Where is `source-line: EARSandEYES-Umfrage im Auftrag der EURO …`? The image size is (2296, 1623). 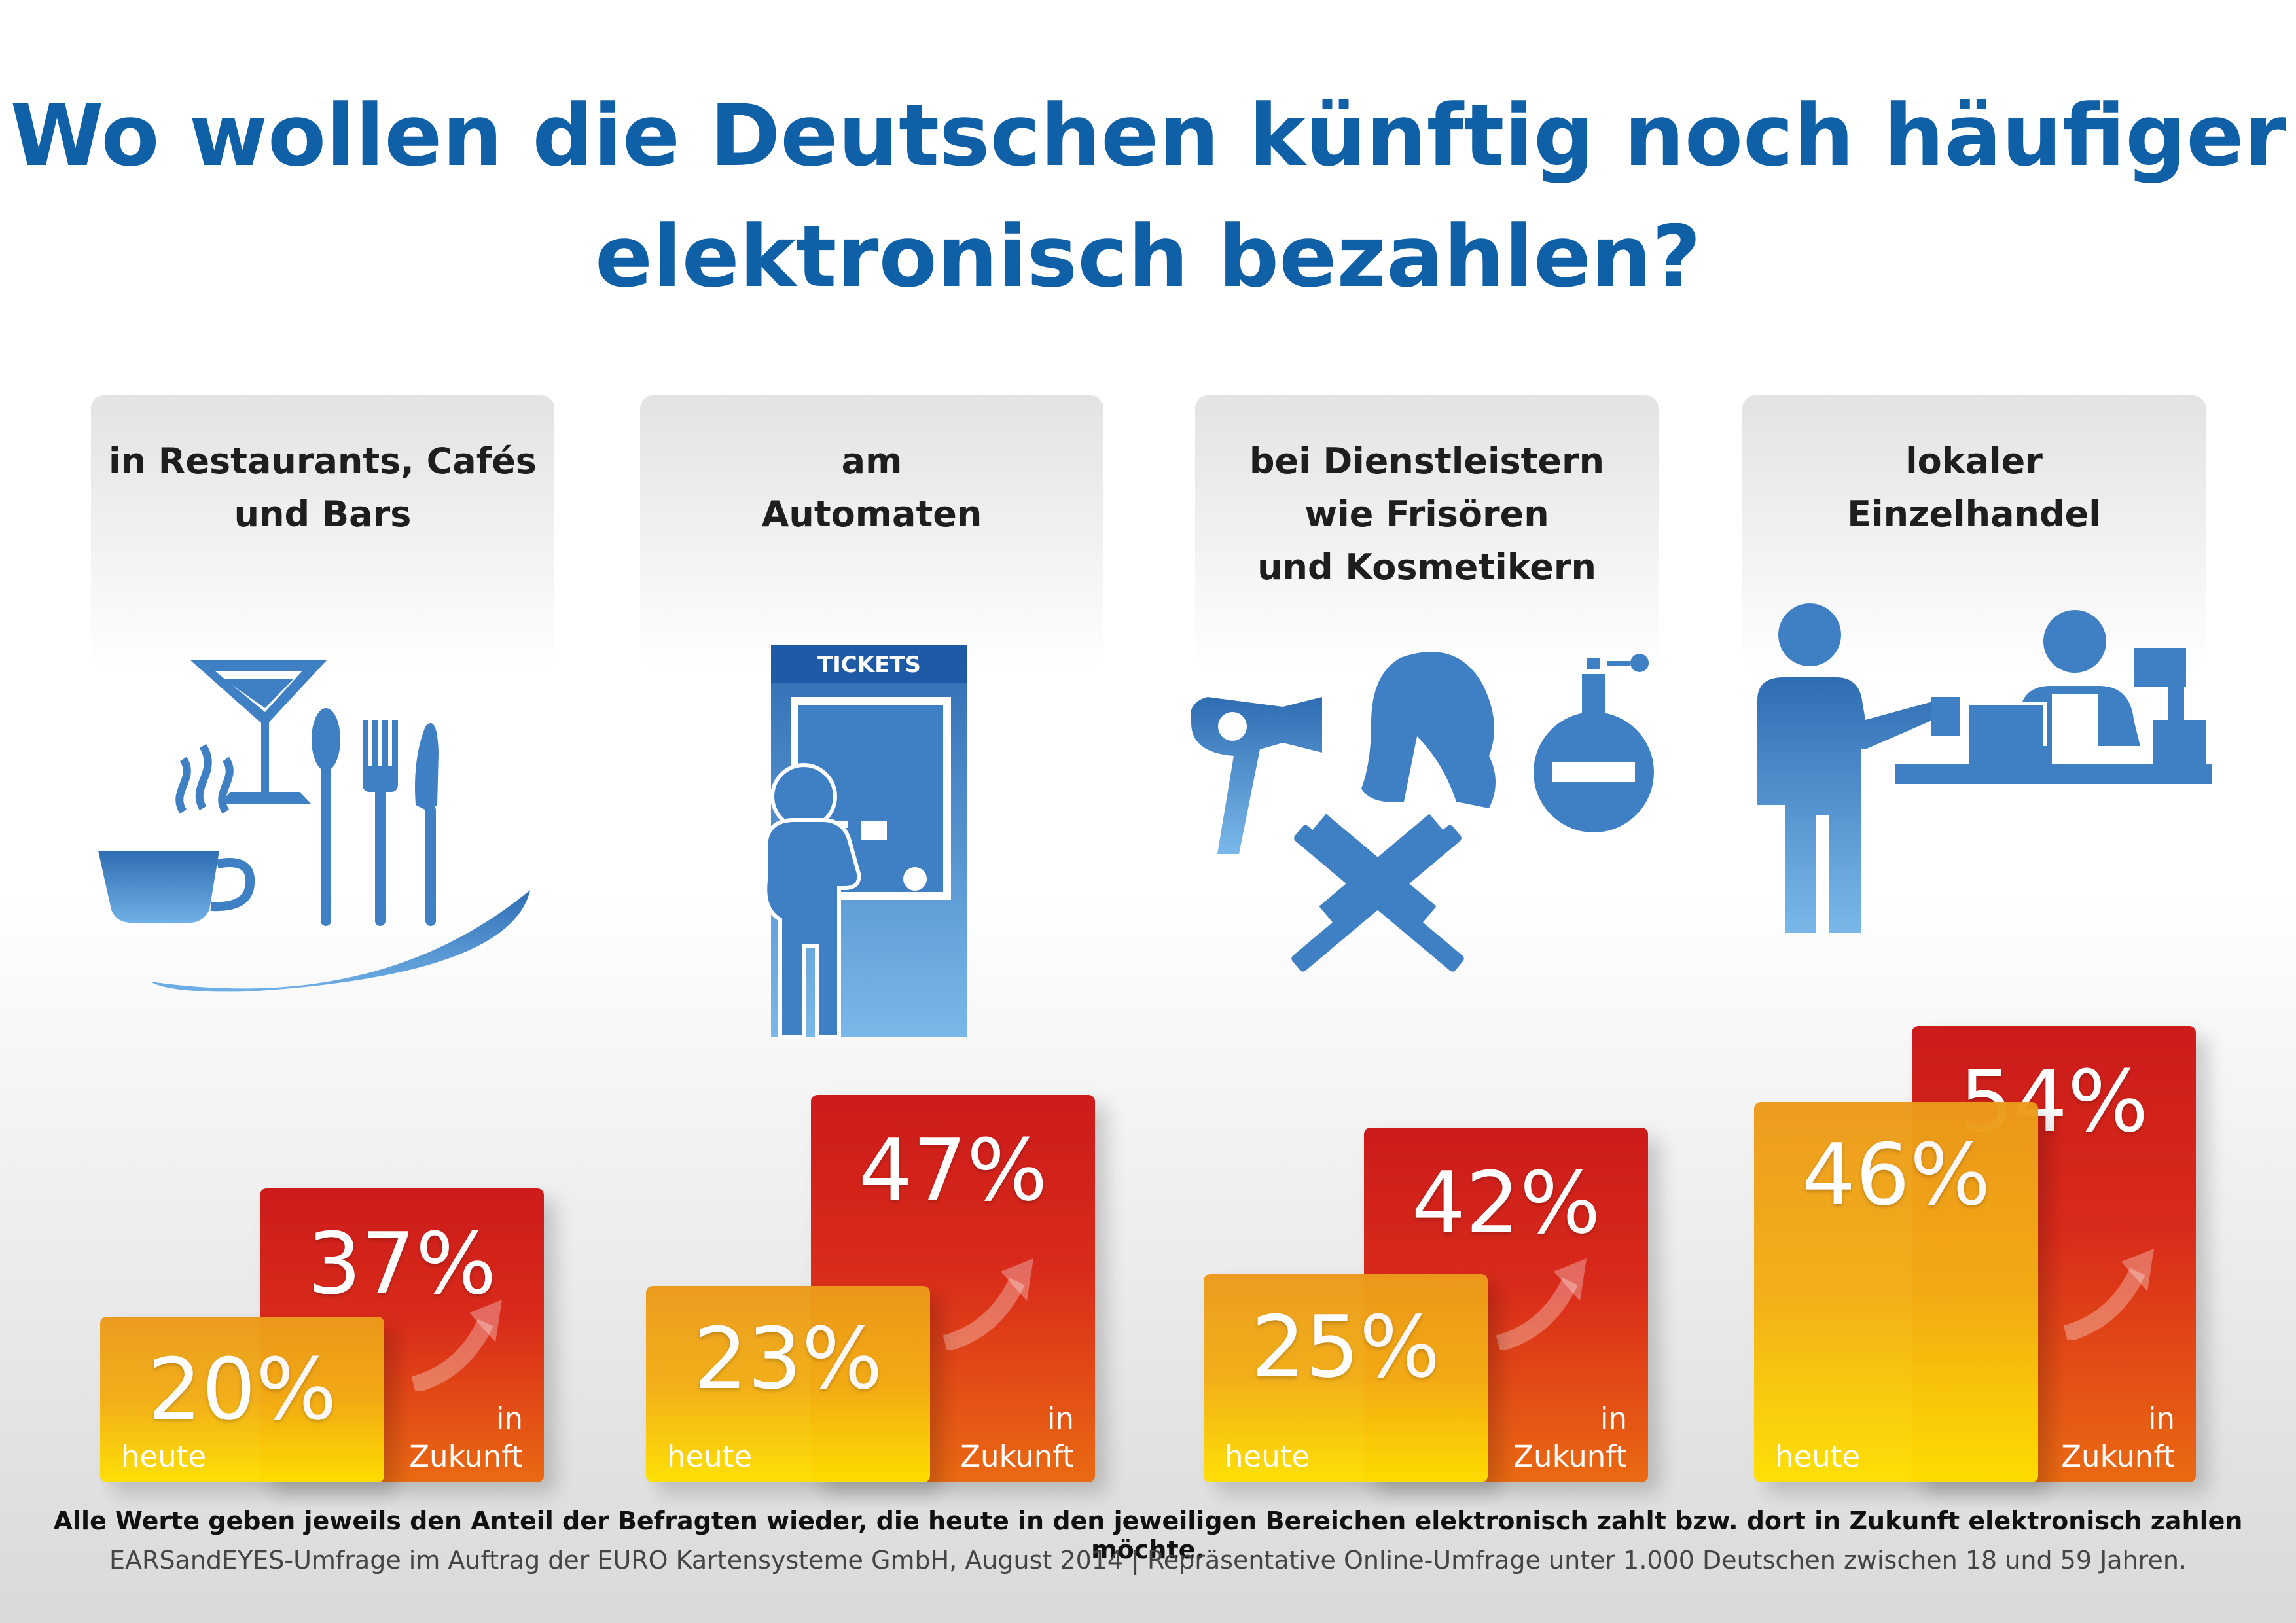 source-line: EARSandEYES-Umfrage im Auftrag der EURO … is located at coordinates (1148, 1560).